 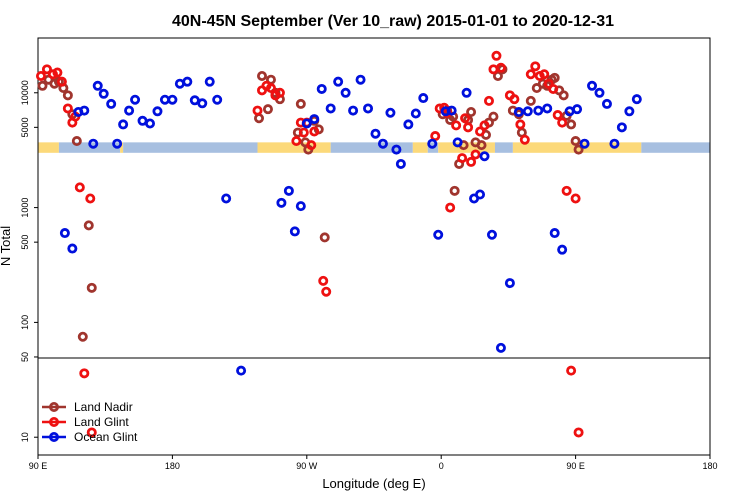 What do you see at coordinates (103, 407) in the screenshot?
I see `legend-label: Land Nadir` at bounding box center [103, 407].